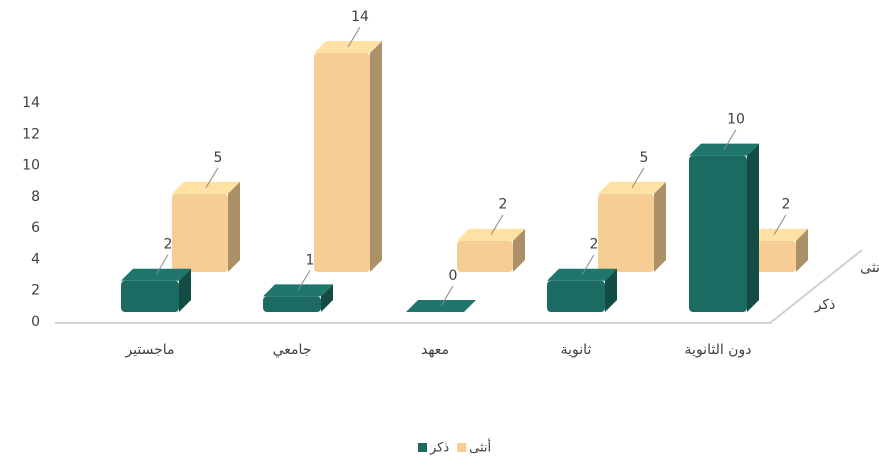 The height and width of the screenshot is (464, 879). Describe the element at coordinates (149, 350) in the screenshot. I see `x-tick-label: ماجستير` at that location.